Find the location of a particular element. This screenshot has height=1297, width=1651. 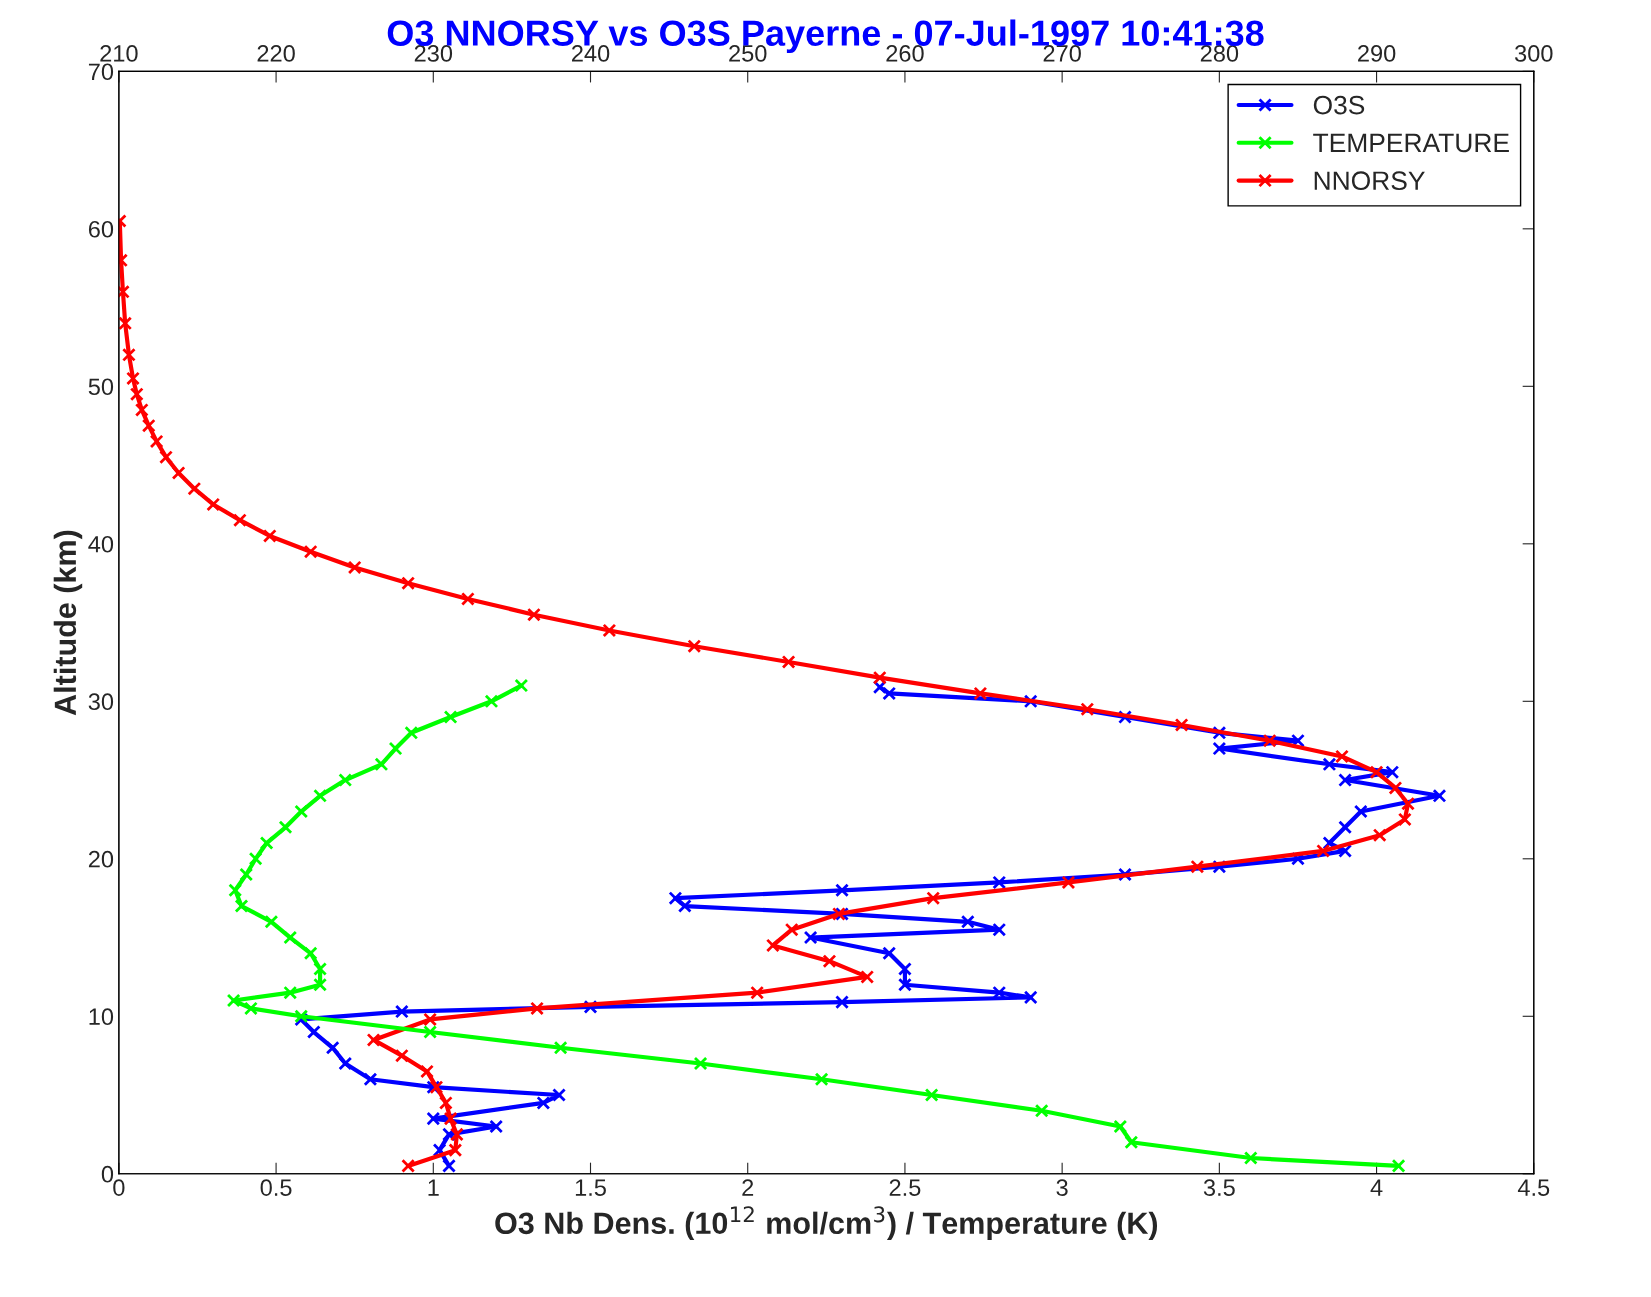

legend-label: TEMPERATURE is located at coordinates (1411, 143).